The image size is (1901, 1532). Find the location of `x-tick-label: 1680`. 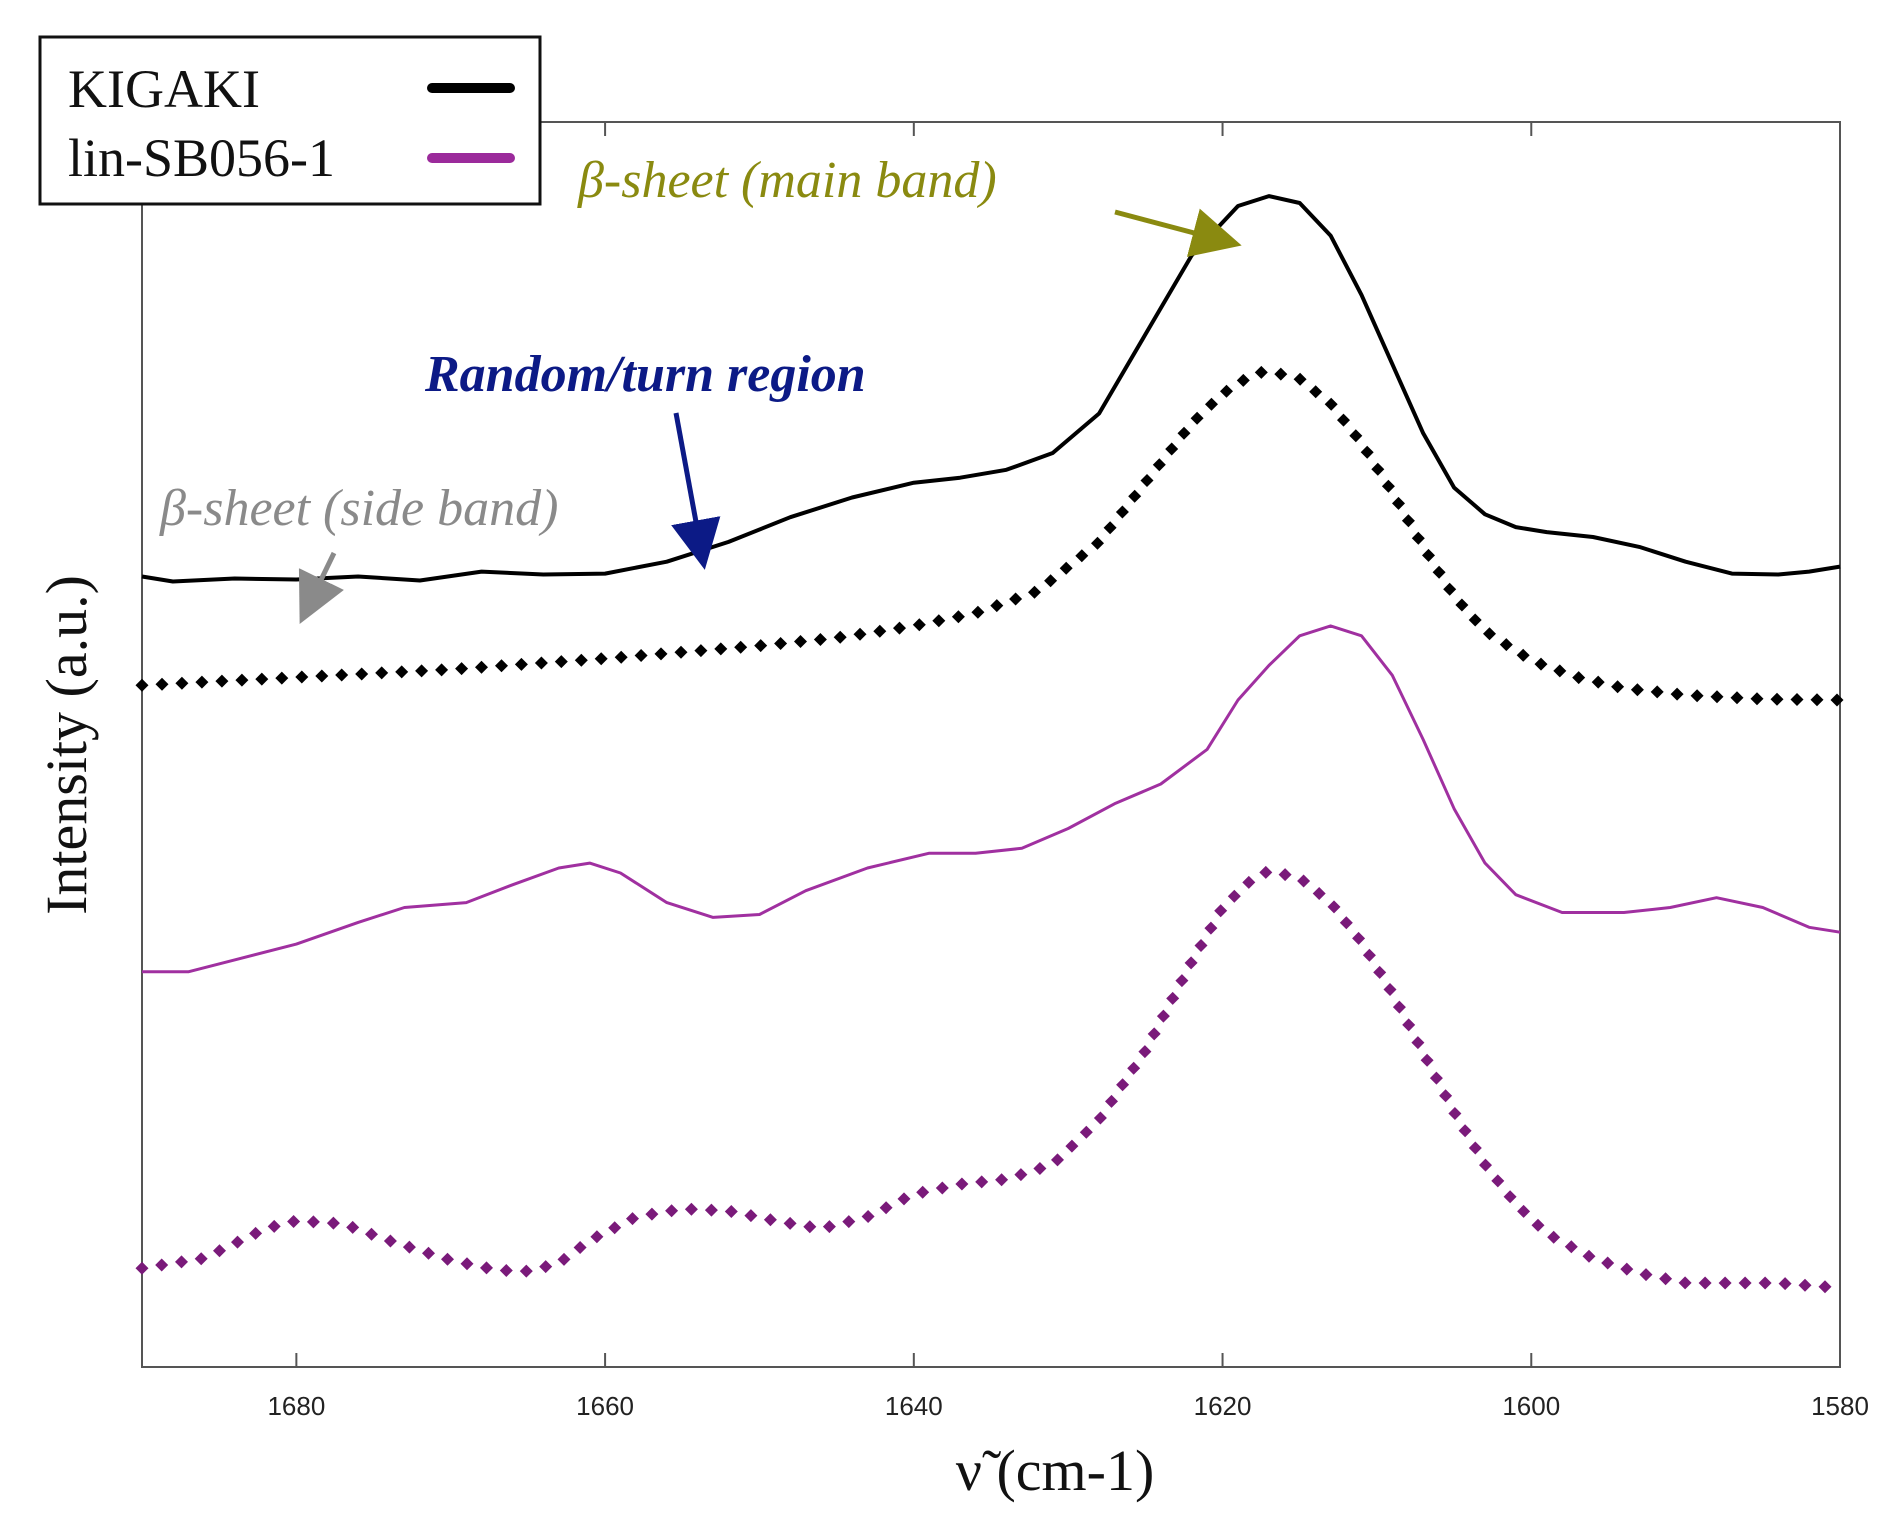

x-tick-label: 1680 is located at coordinates (296, 1406).